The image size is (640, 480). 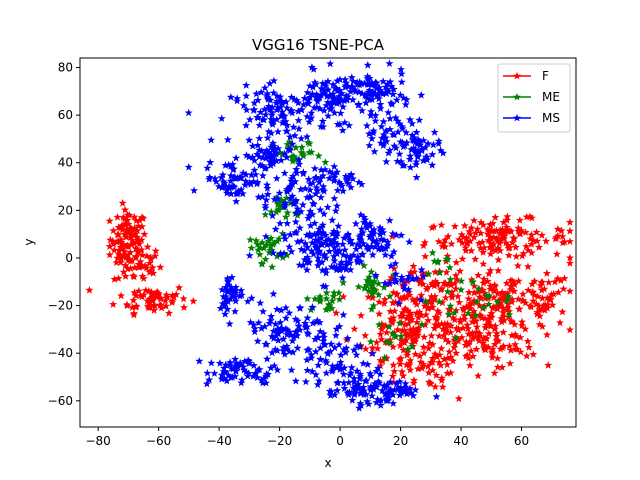 What do you see at coordinates (318, 45) in the screenshot?
I see `chart-title: VGG16 TSNE-PCA` at bounding box center [318, 45].